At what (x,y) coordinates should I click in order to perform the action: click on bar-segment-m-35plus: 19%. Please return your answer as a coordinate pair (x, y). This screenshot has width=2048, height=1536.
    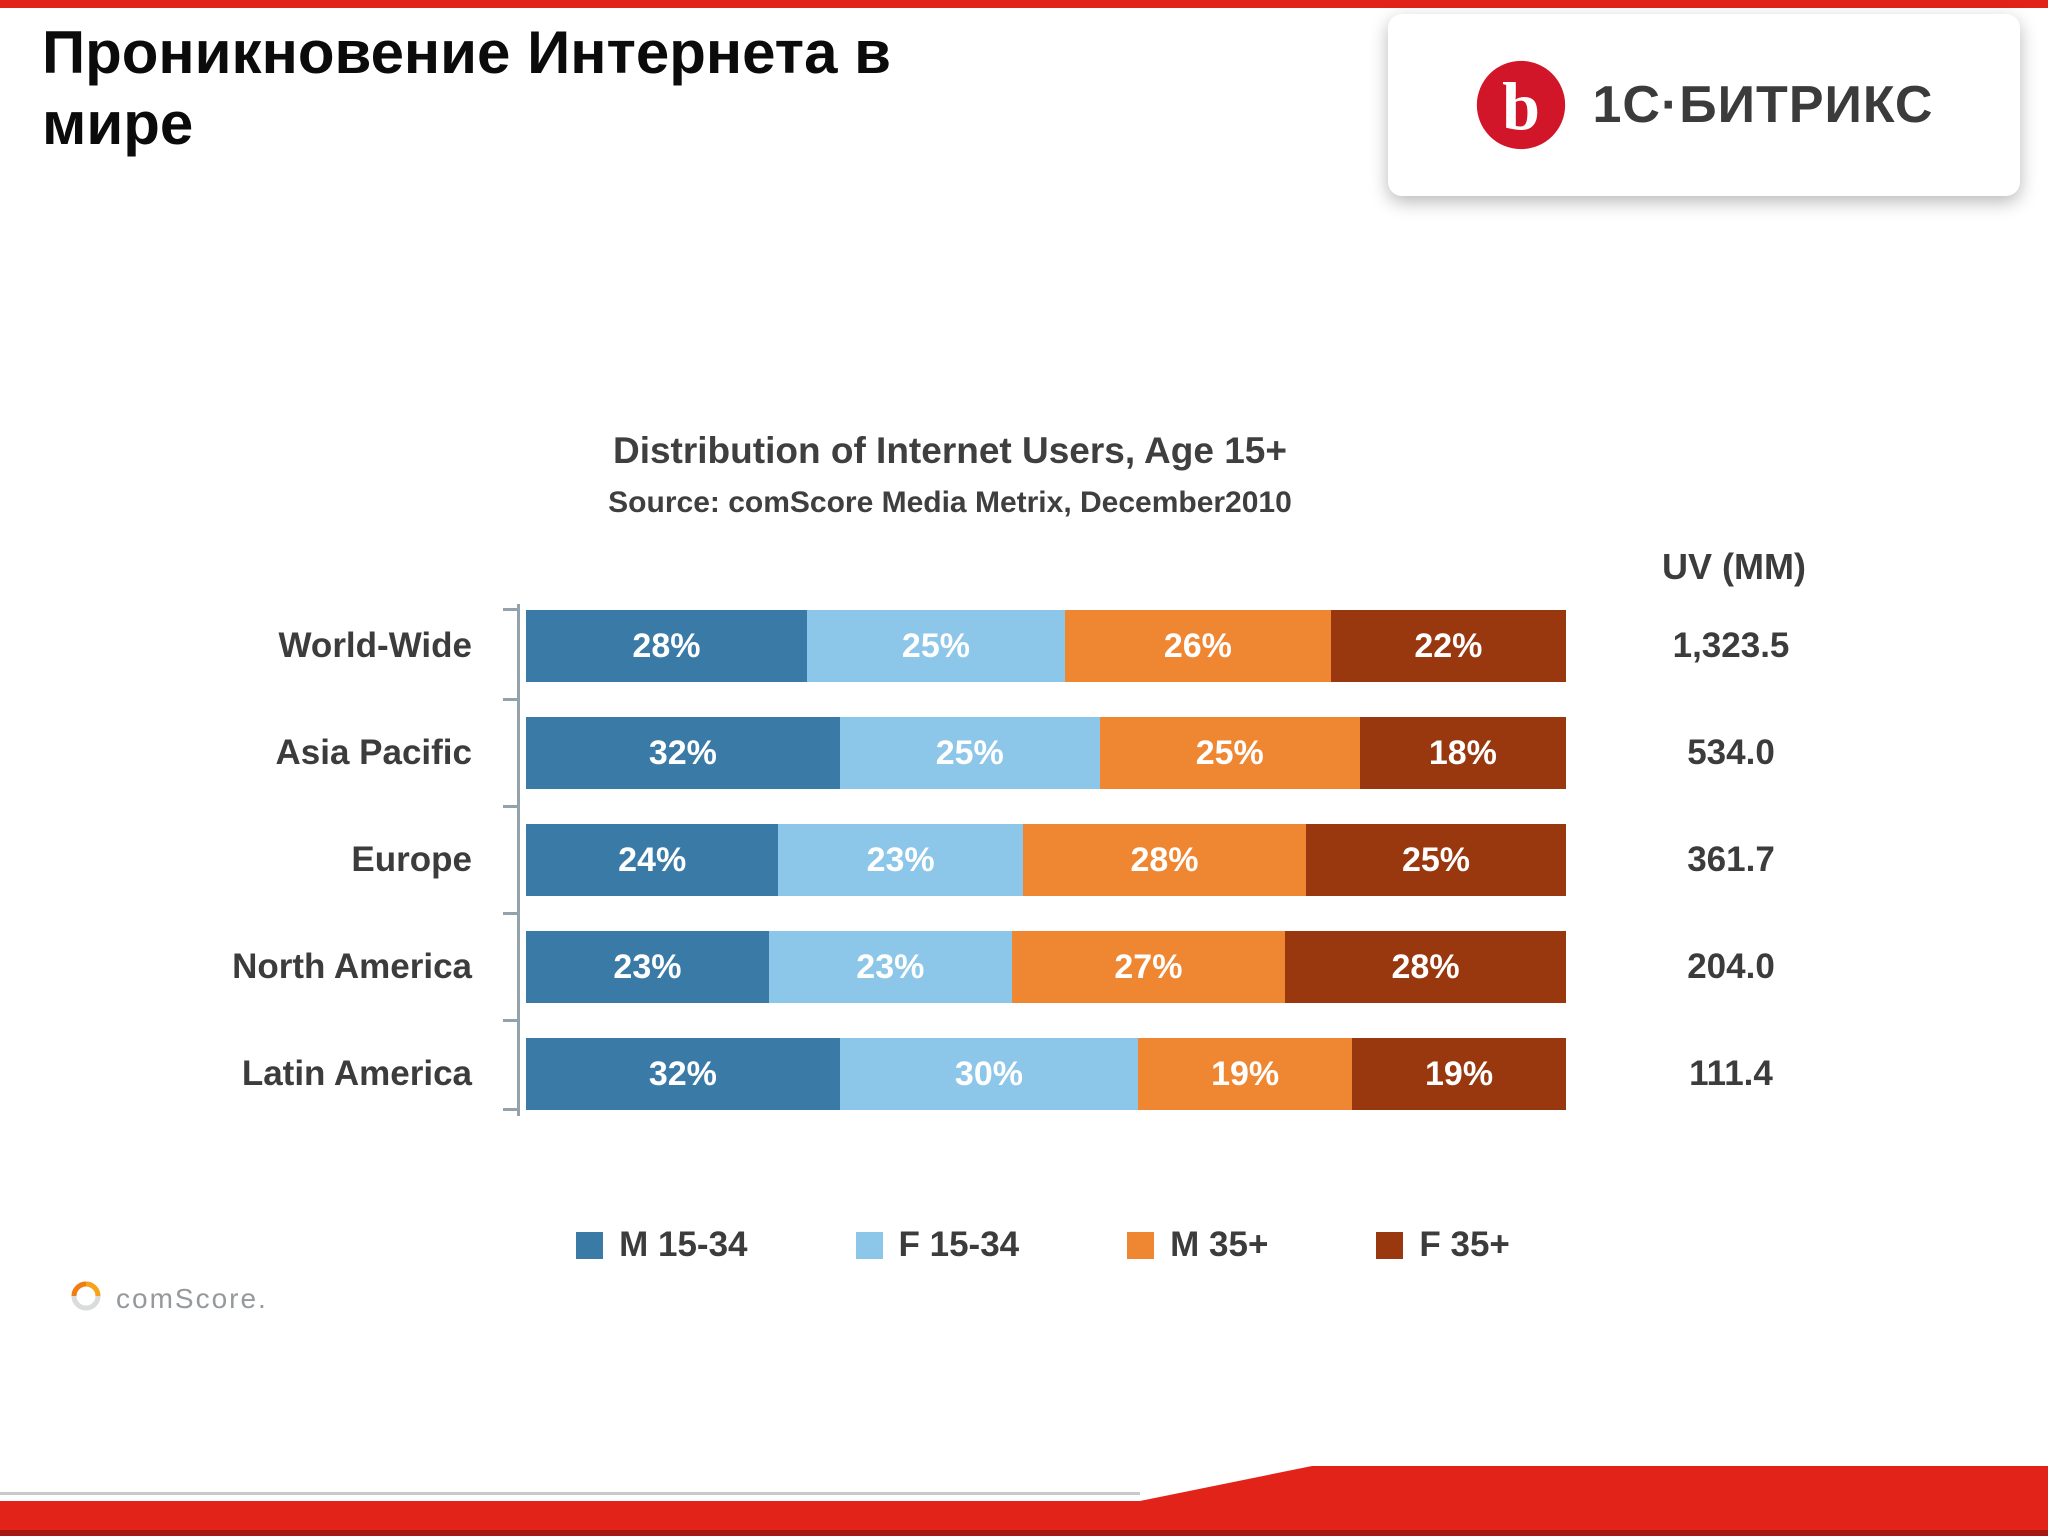
    Looking at the image, I should click on (1245, 1074).